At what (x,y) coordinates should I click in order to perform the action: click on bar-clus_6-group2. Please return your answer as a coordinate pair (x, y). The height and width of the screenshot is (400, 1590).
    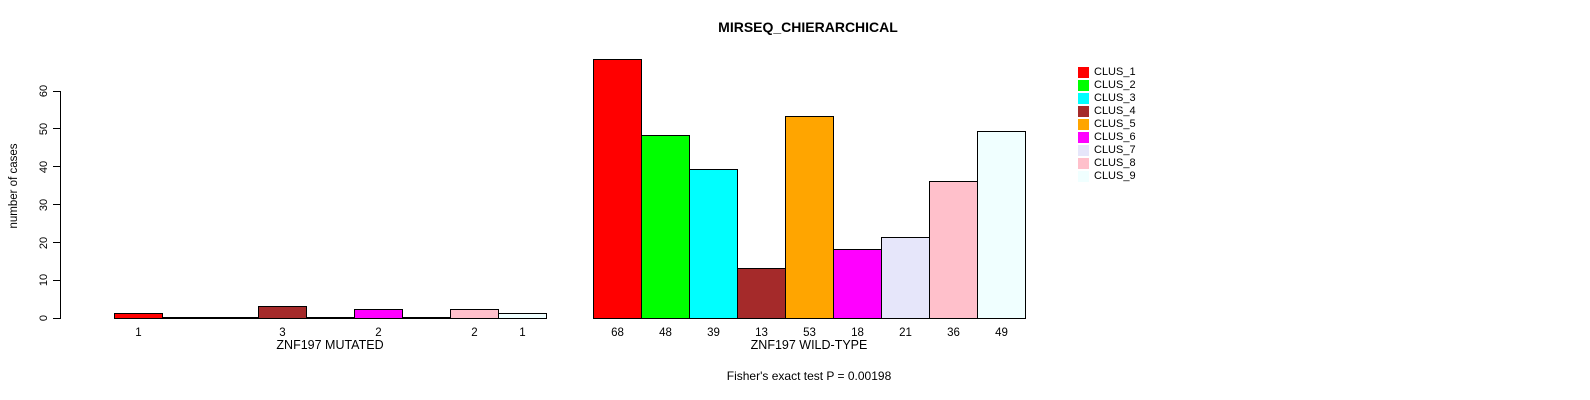
    Looking at the image, I should click on (857, 284).